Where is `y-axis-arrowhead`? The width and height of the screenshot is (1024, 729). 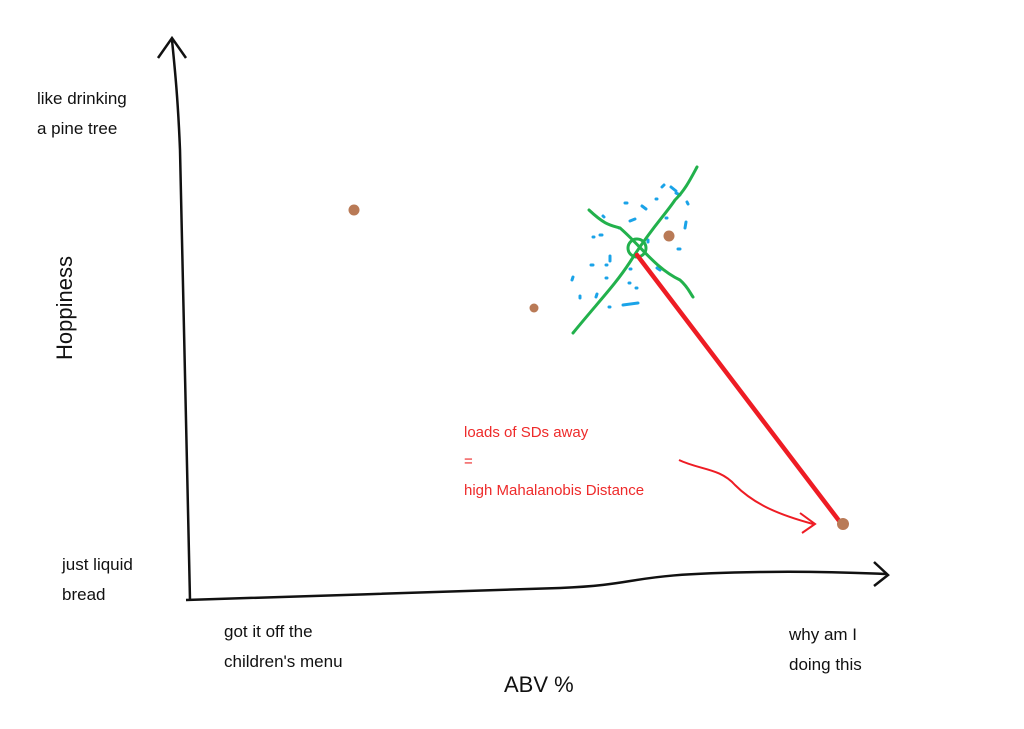
y-axis-arrowhead is located at coordinates (172, 47).